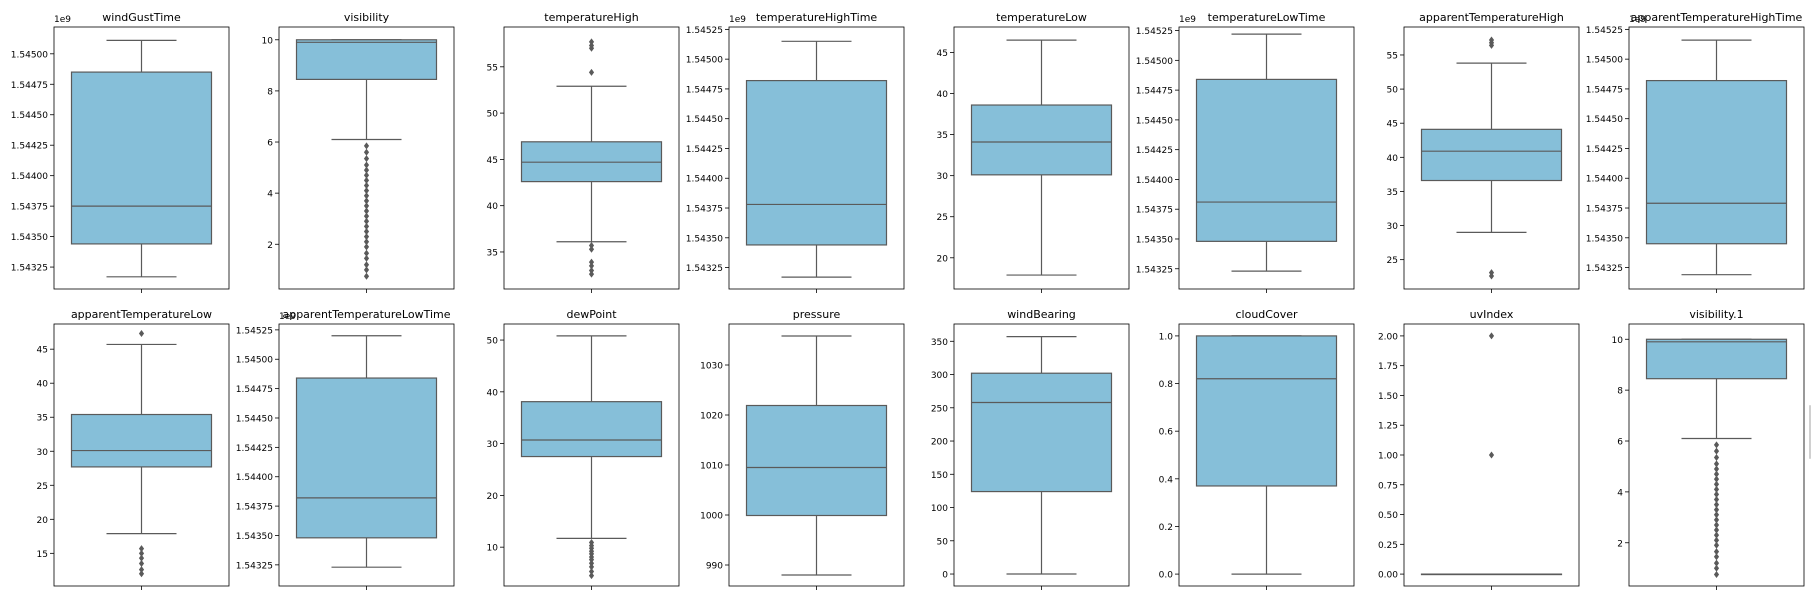  What do you see at coordinates (1388, 486) in the screenshot?
I see `y-tick-label: 0.75` at bounding box center [1388, 486].